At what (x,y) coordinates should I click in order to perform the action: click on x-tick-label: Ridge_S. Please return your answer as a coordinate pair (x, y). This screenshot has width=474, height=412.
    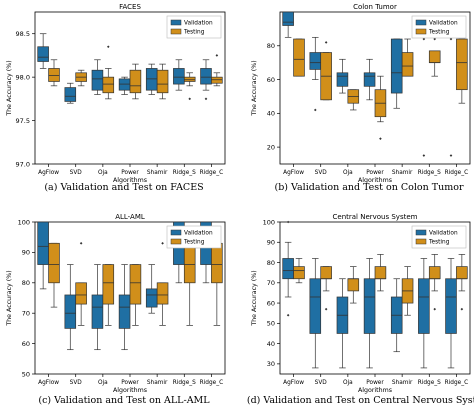
    Looking at the image, I should click on (184, 173).